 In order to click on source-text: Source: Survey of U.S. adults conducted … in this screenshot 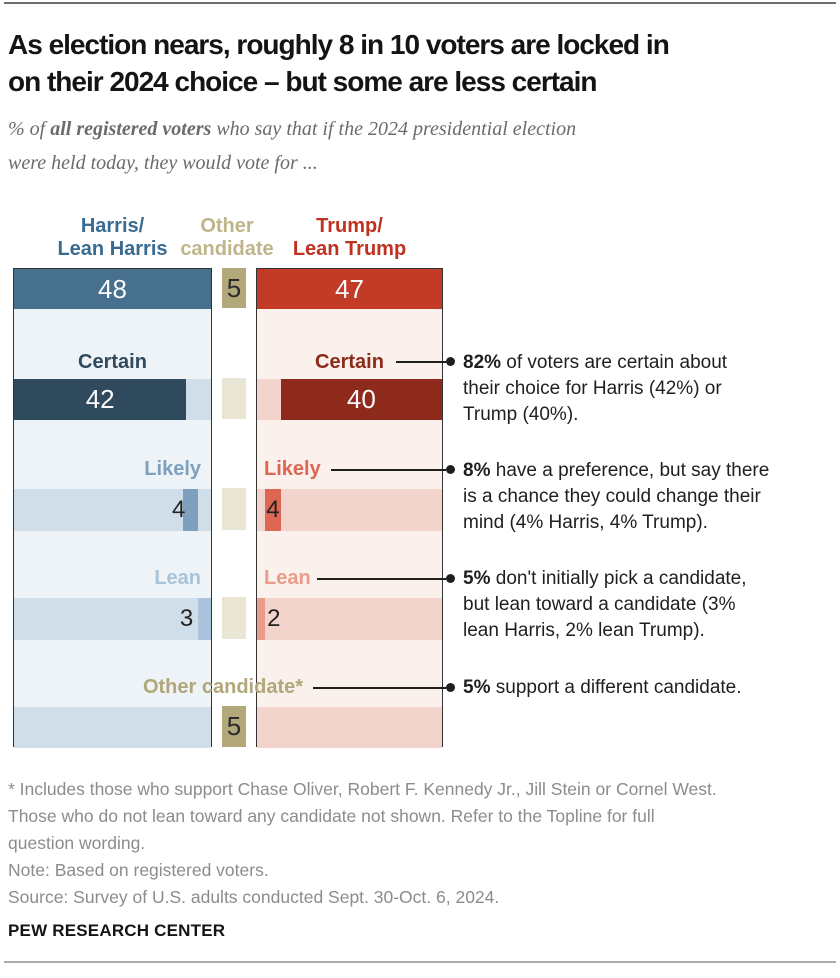, I will do `click(254, 897)`.